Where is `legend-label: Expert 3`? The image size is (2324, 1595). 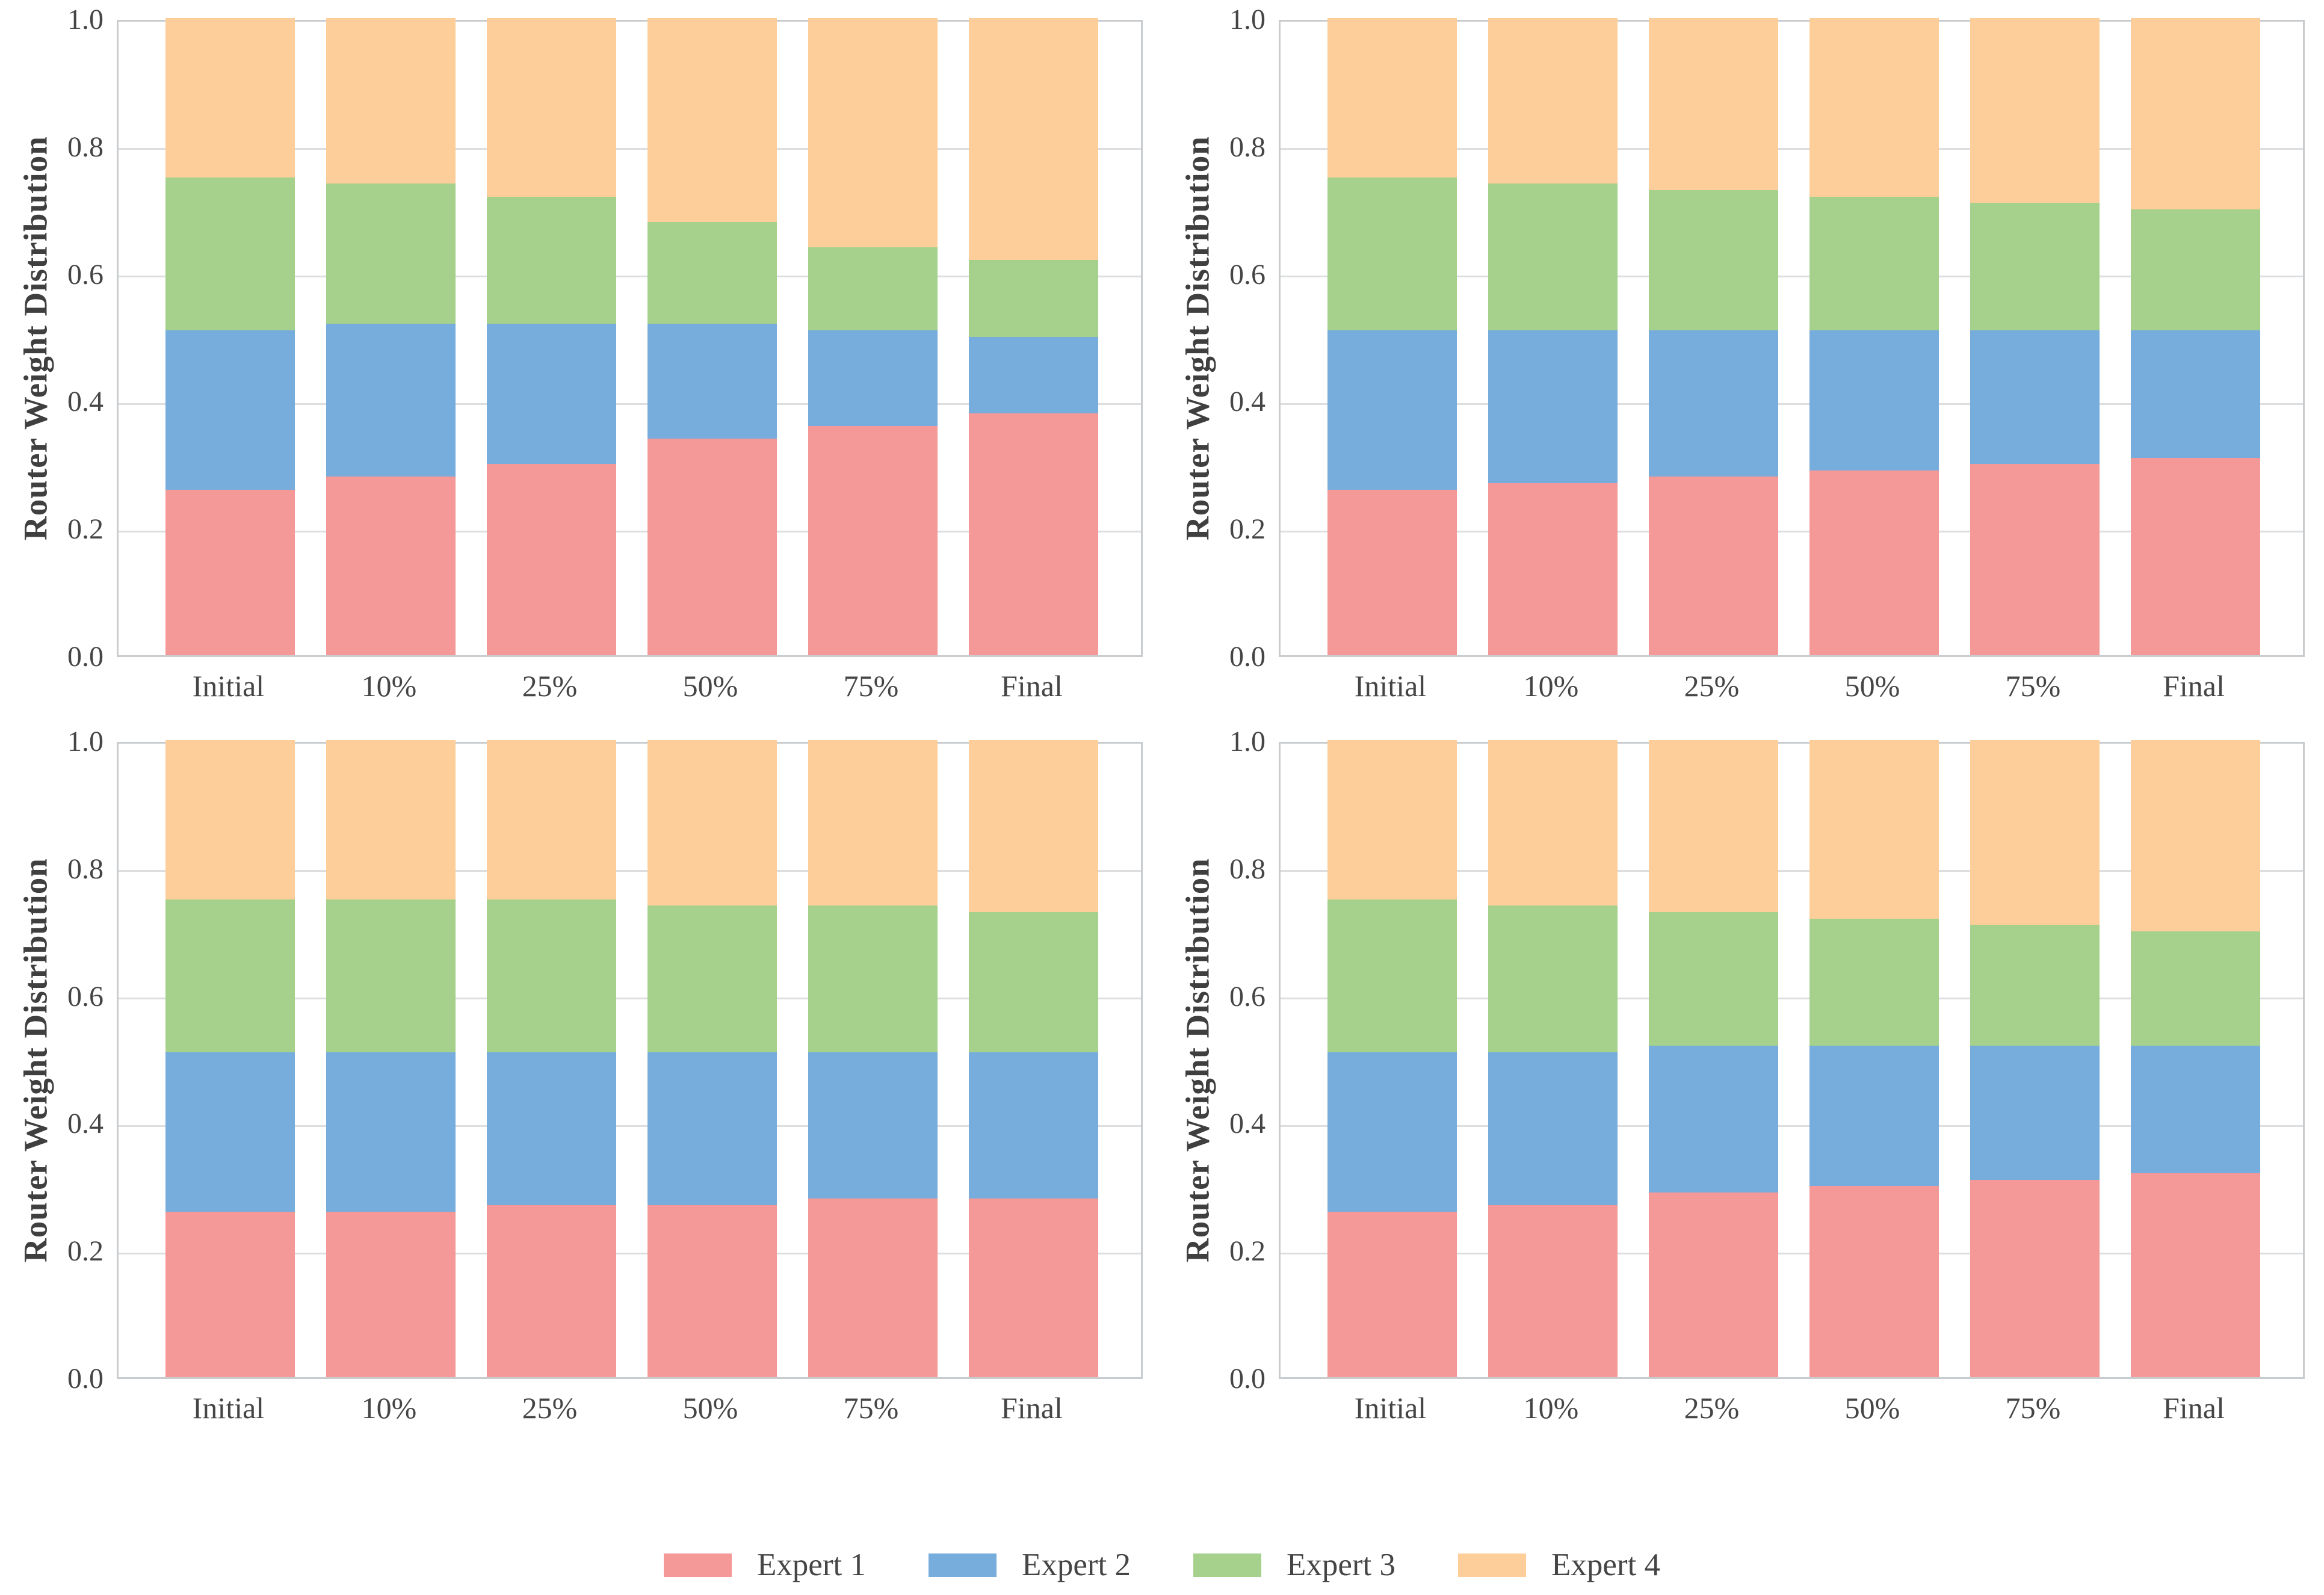 legend-label: Expert 3 is located at coordinates (1341, 1564).